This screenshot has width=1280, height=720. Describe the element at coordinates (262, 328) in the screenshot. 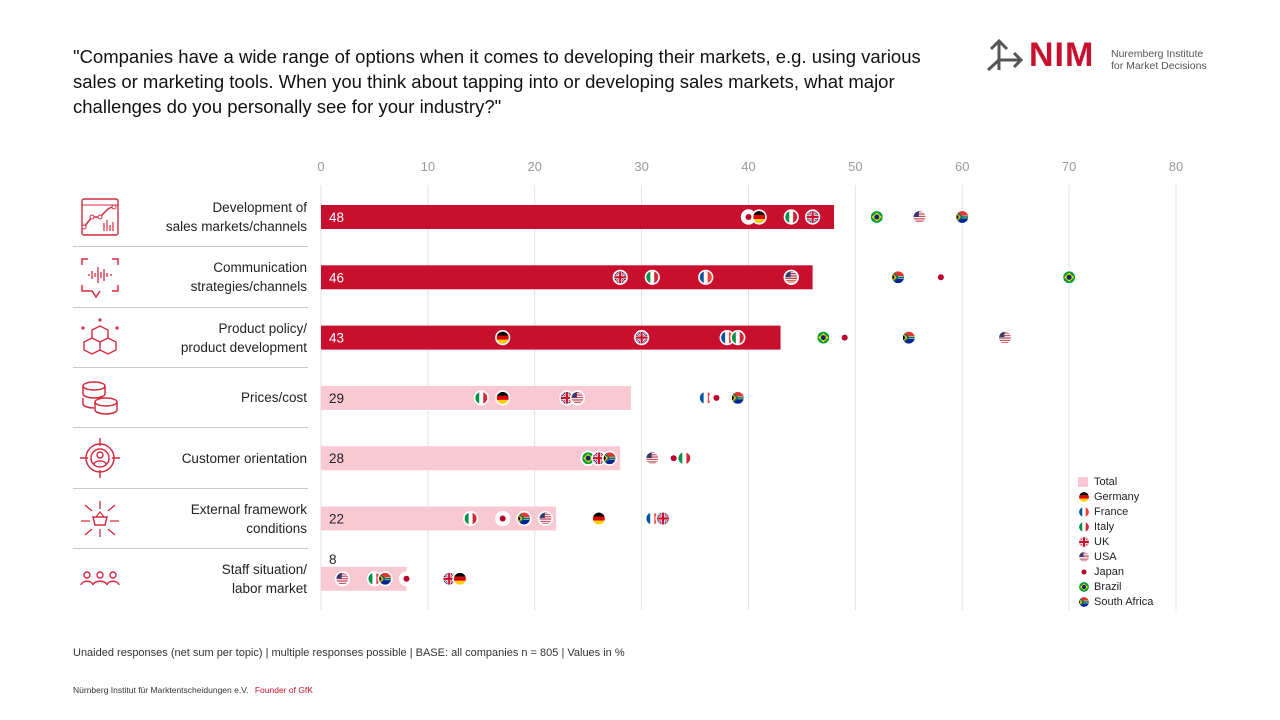

I see `category-label-line: Product policy/` at that location.